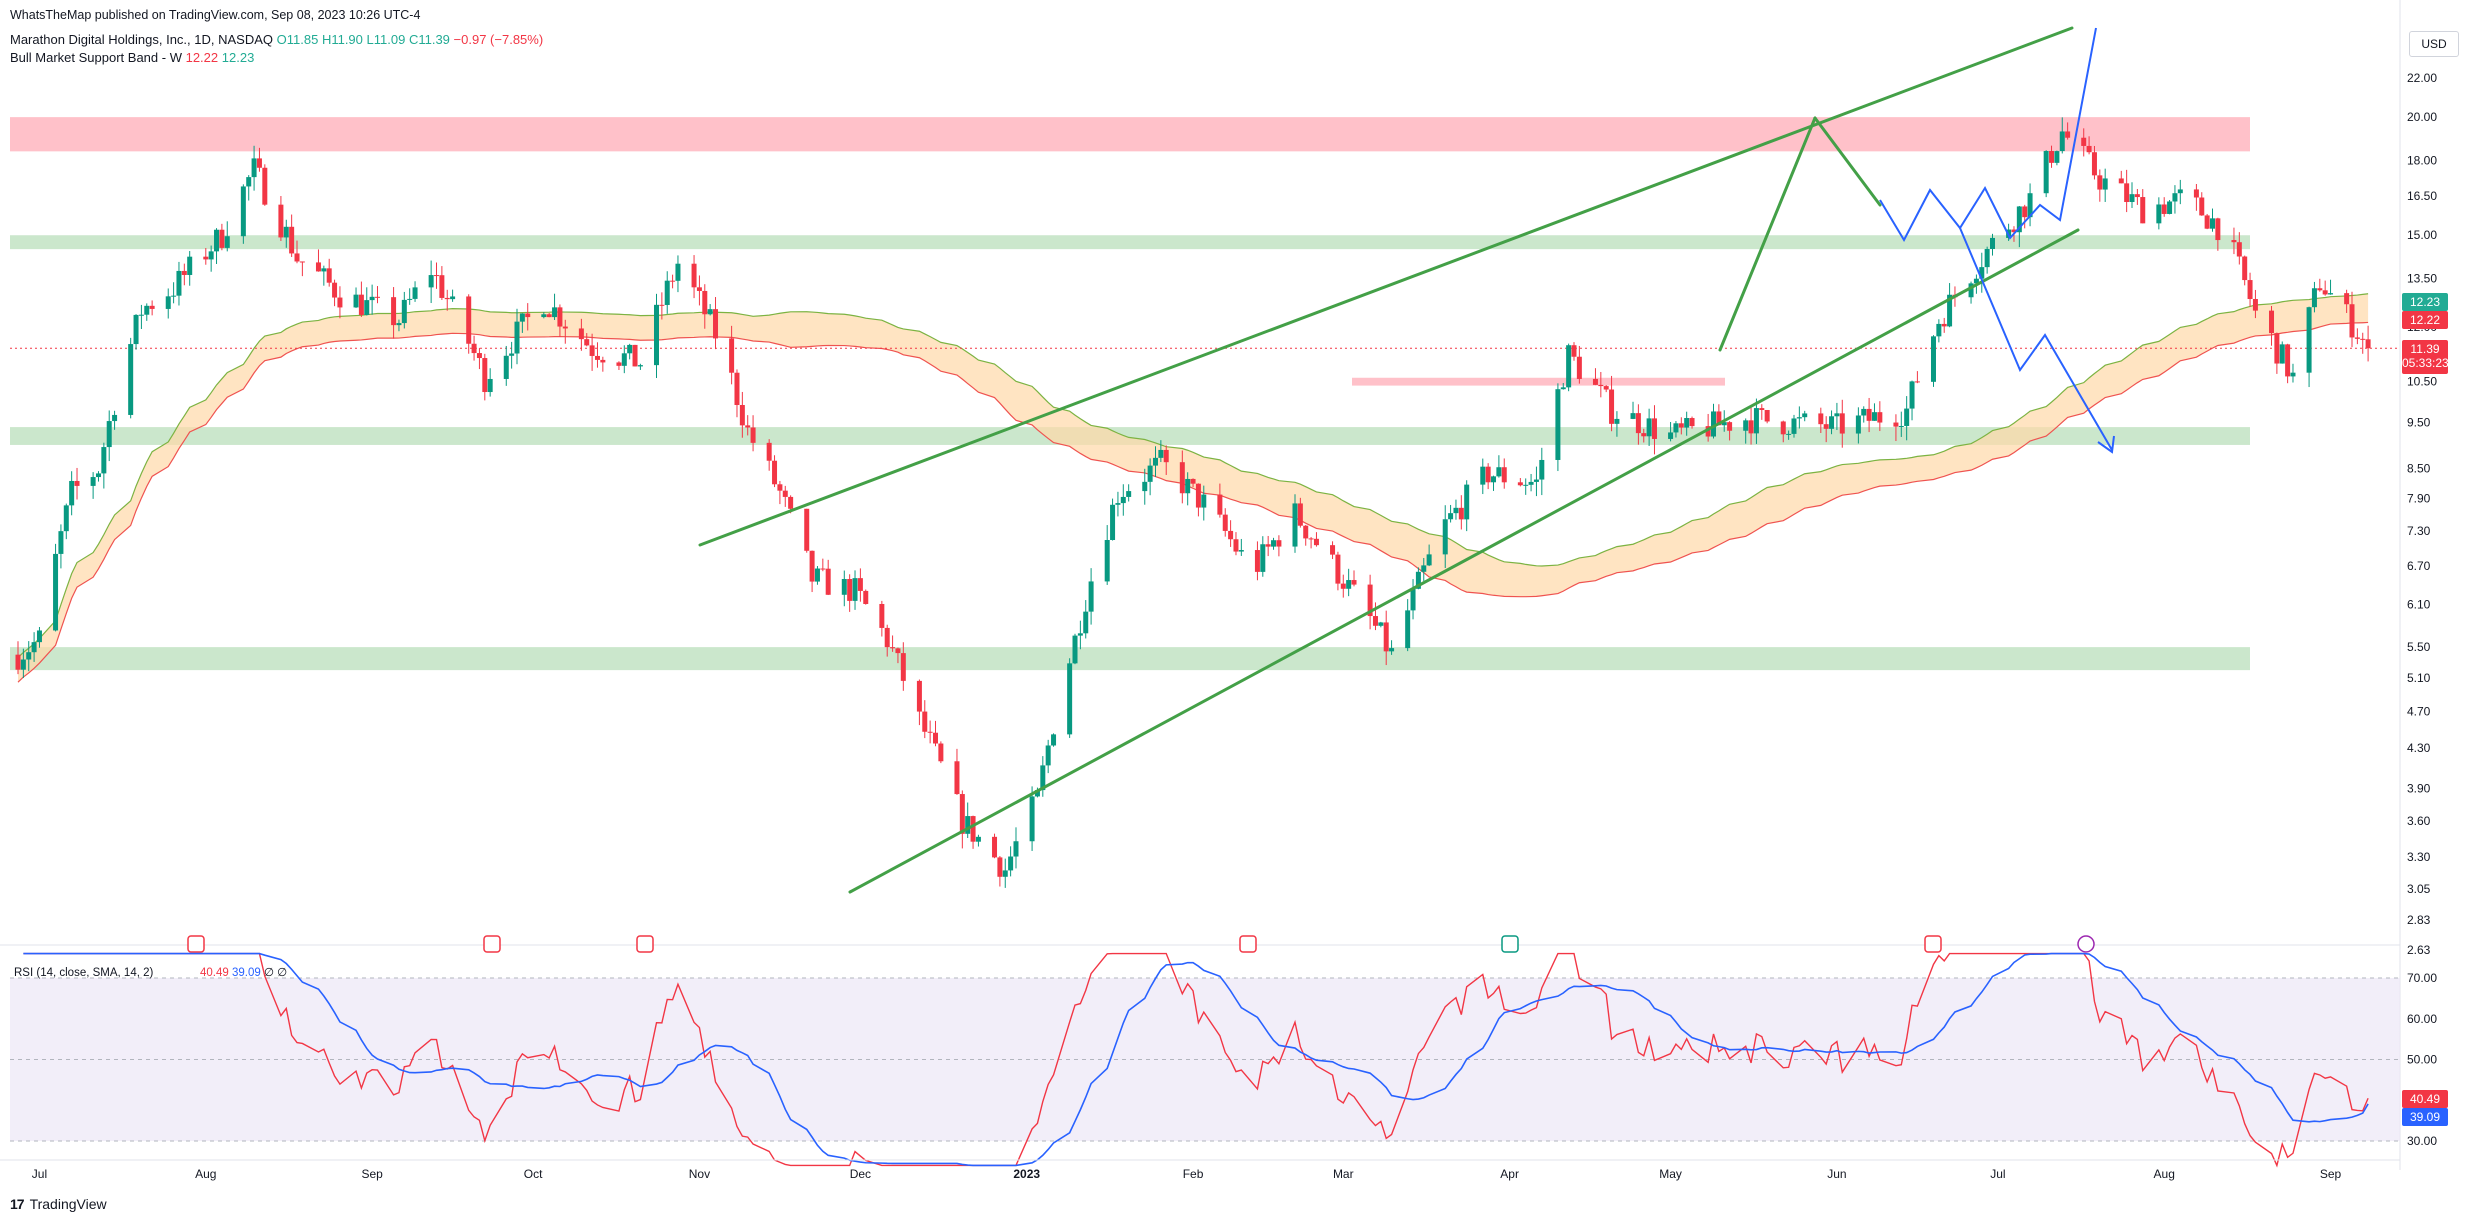  What do you see at coordinates (372, 1174) in the screenshot?
I see `time-tick-label: Sep` at bounding box center [372, 1174].